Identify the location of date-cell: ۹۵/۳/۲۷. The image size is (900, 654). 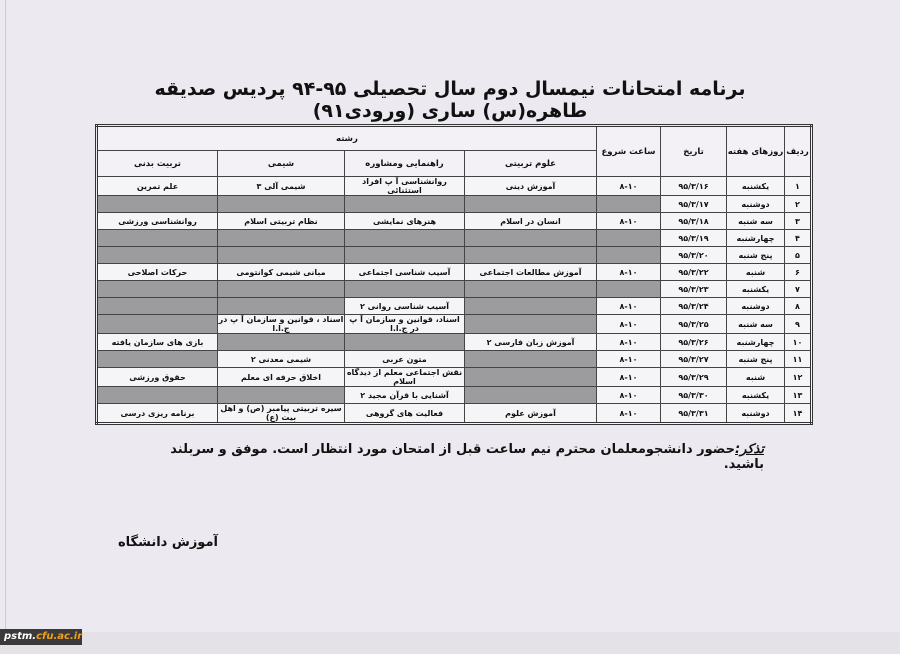
(693, 359).